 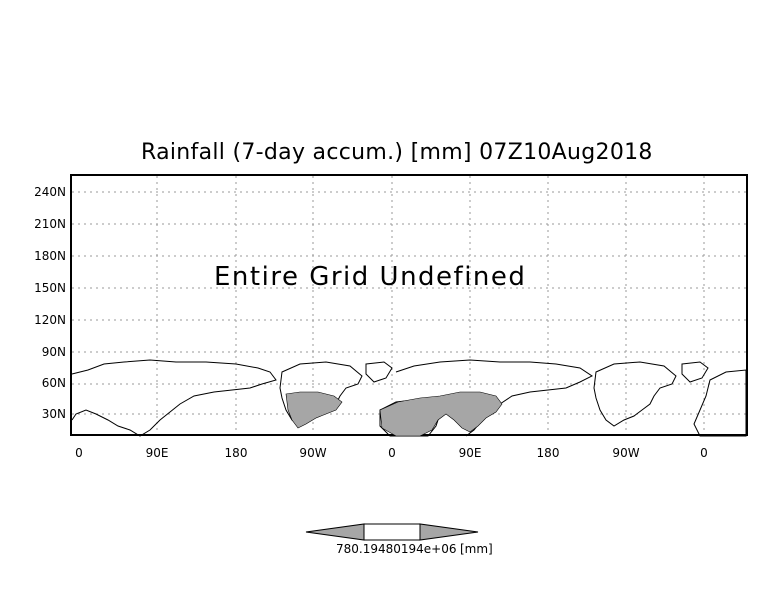 What do you see at coordinates (53, 414) in the screenshot?
I see `lat-label: 30N` at bounding box center [53, 414].